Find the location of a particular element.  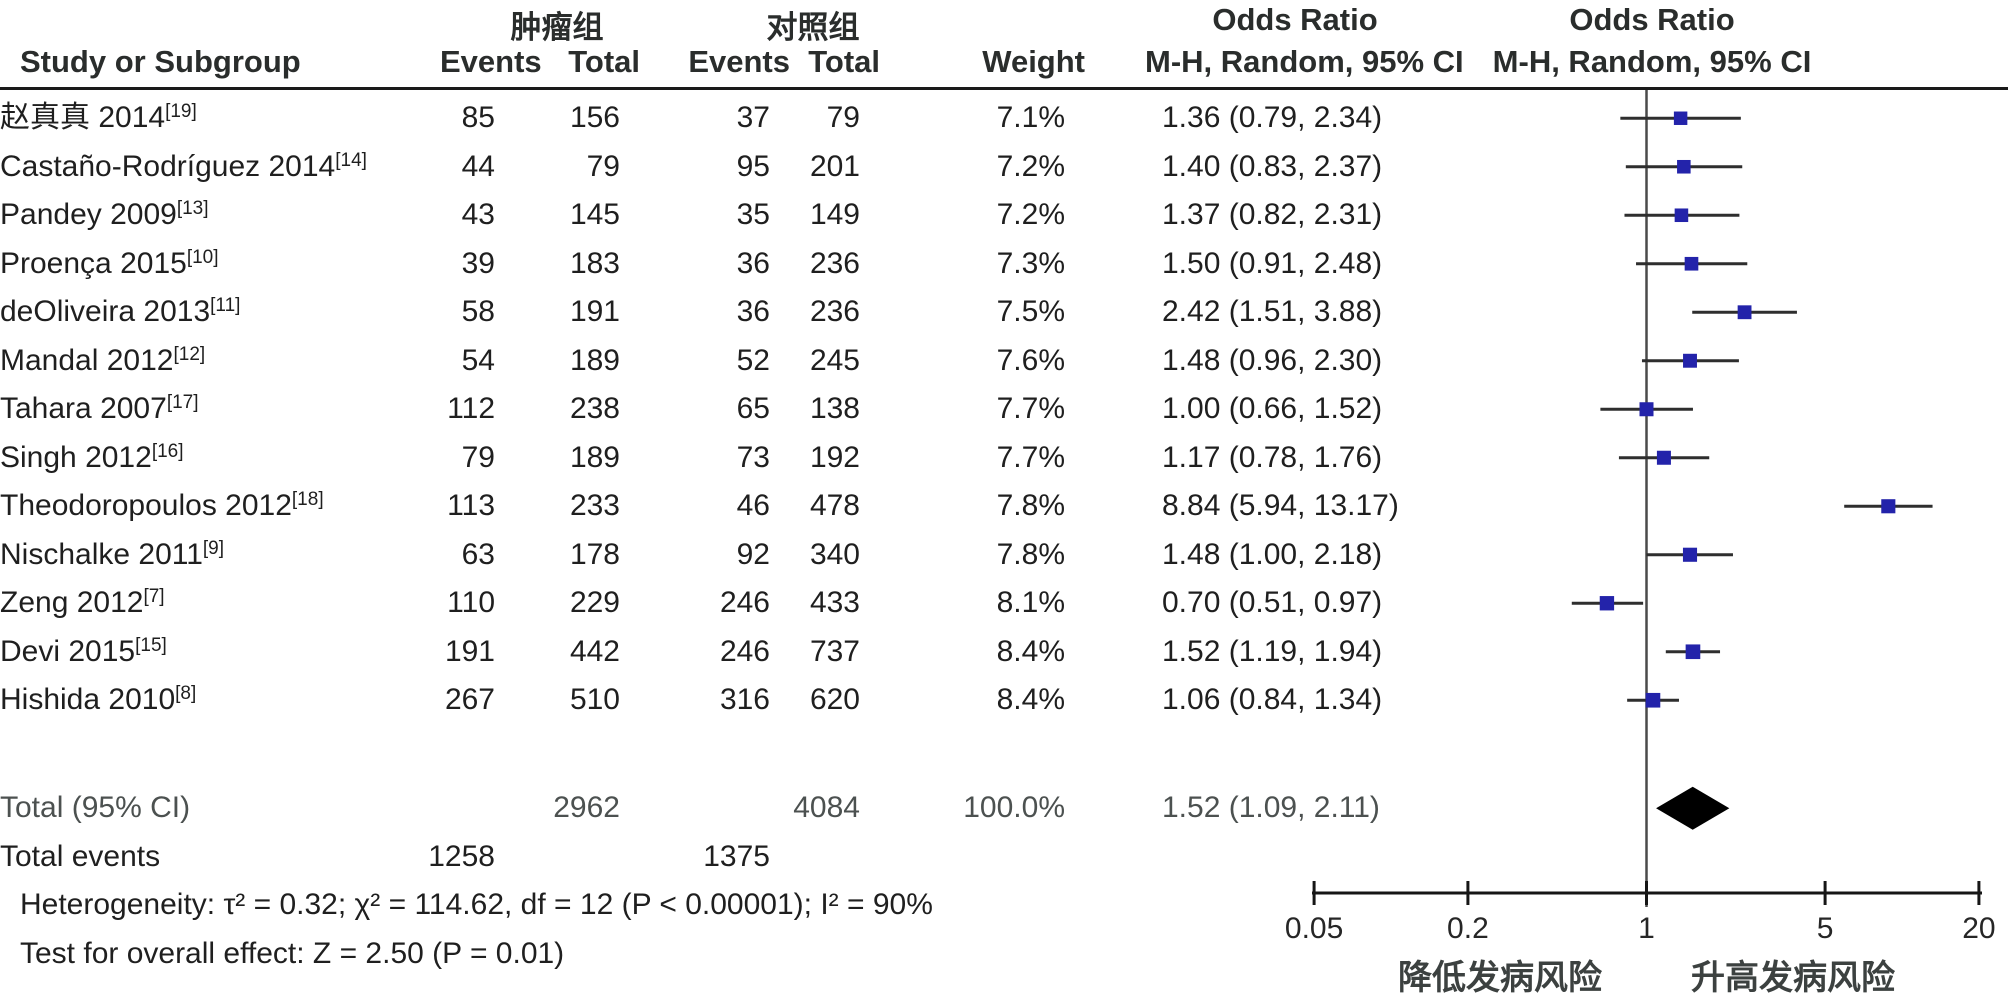

tumor-events-cell: 63 is located at coordinates (478, 554).